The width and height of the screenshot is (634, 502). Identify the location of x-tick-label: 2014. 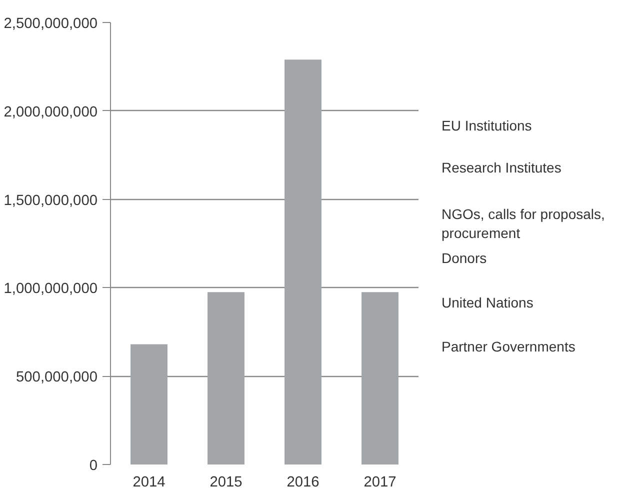
(149, 482).